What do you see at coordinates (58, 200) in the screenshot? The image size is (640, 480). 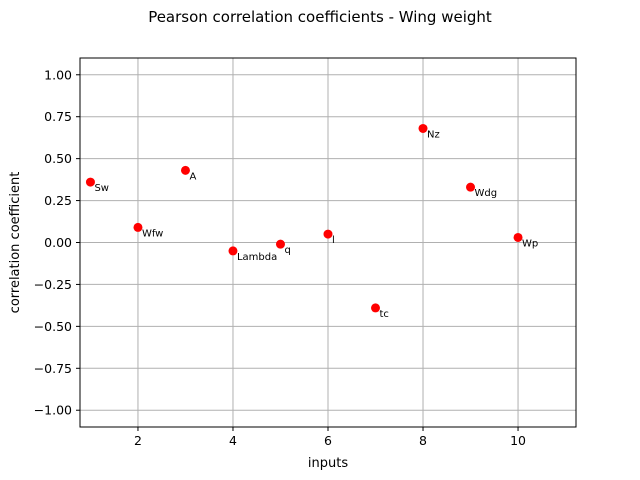 I see `y-tick-label: 0.25` at bounding box center [58, 200].